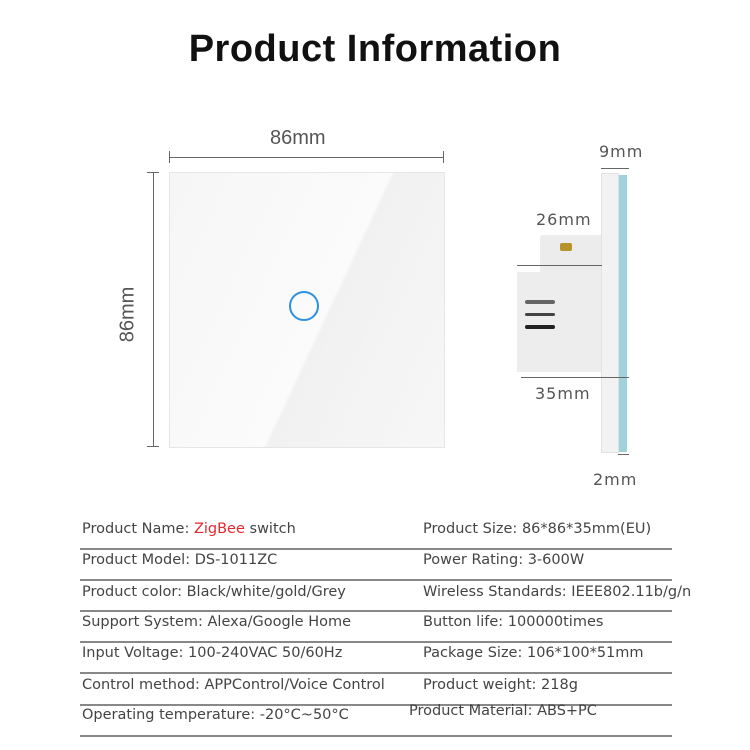 The height and width of the screenshot is (750, 750). Describe the element at coordinates (133, 653) in the screenshot. I see `spec-label: Input Voltage:` at that location.